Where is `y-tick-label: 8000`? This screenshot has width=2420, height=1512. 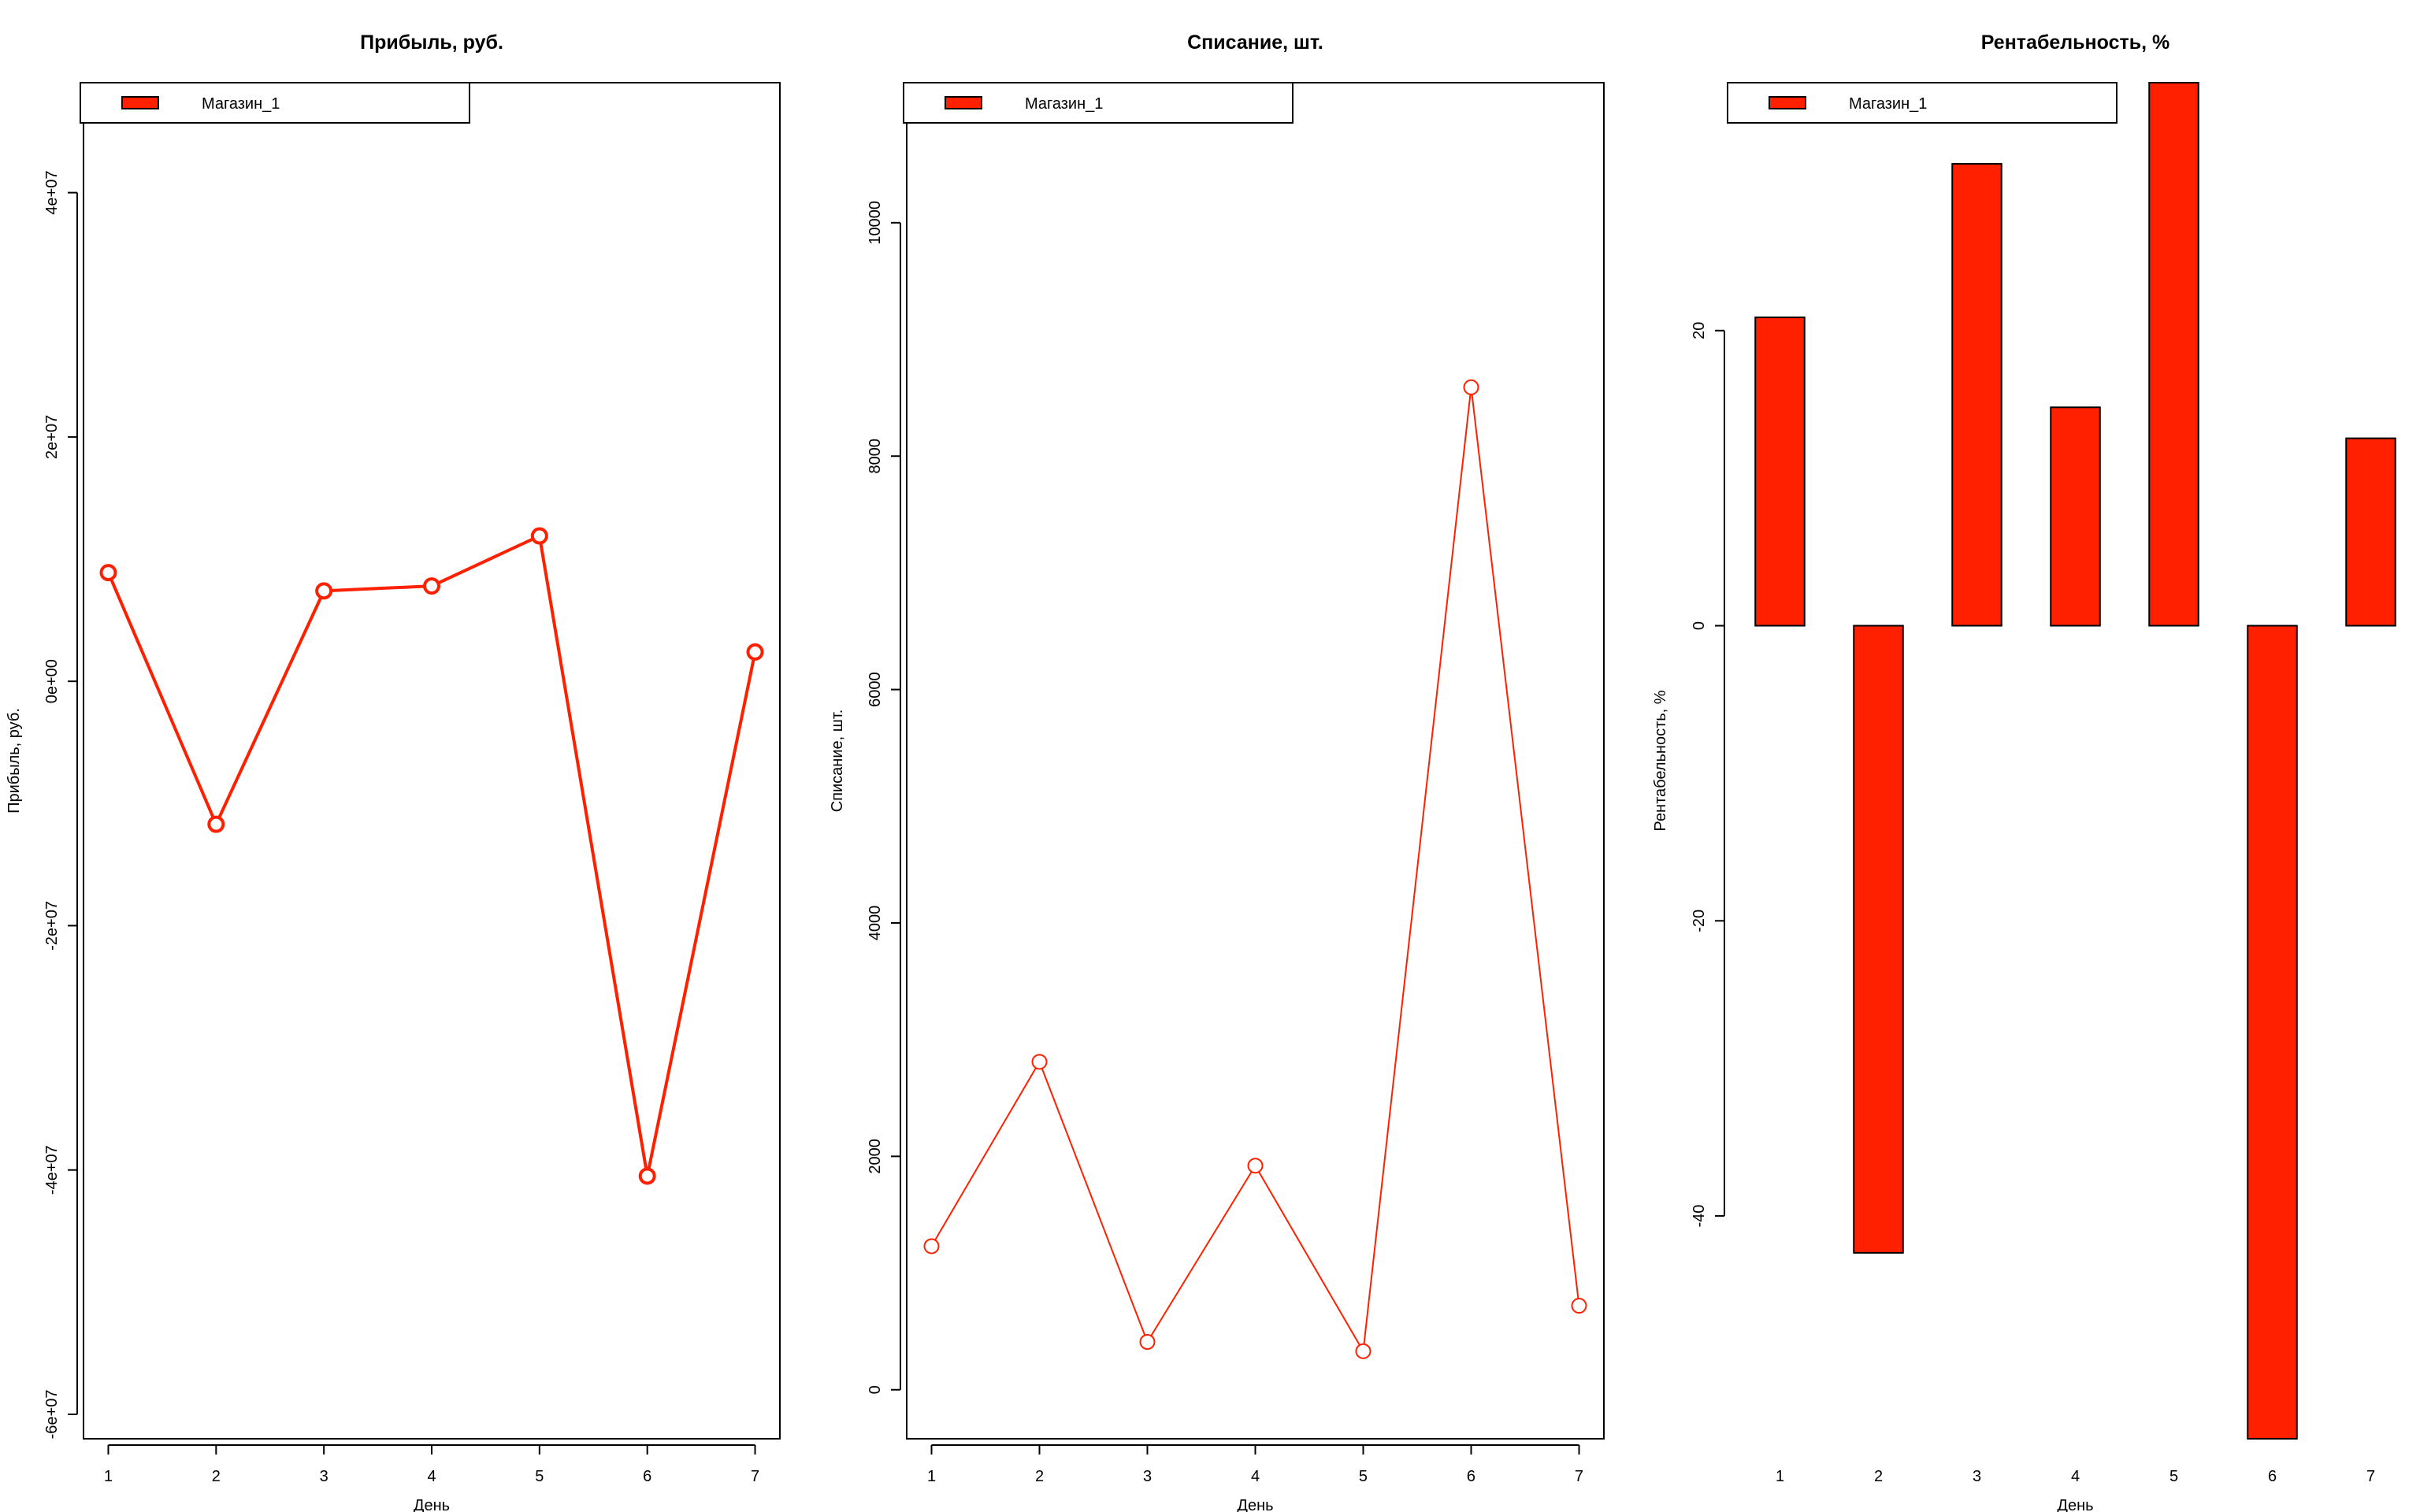
y-tick-label: 8000 is located at coordinates (875, 456).